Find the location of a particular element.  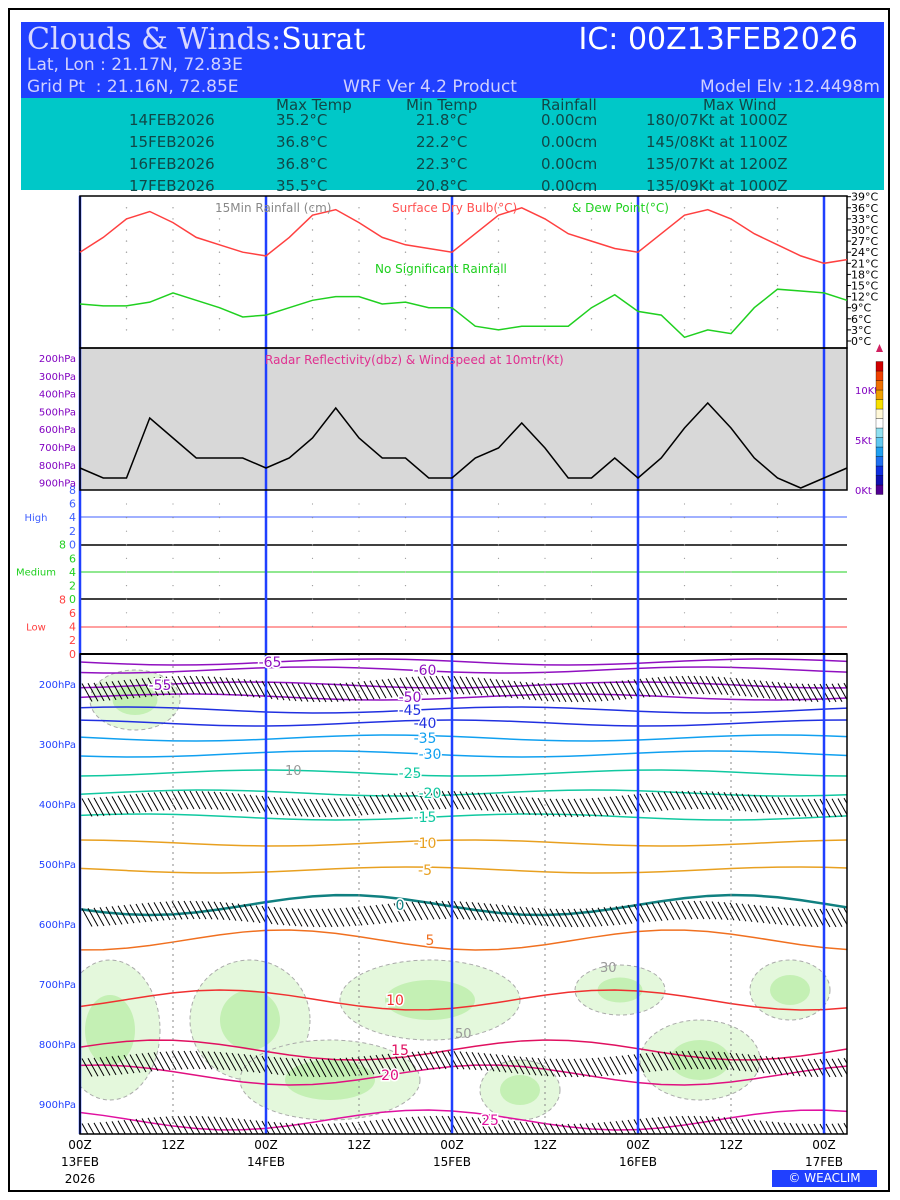

pressure-tick-label: 500hPa is located at coordinates (57, 412).